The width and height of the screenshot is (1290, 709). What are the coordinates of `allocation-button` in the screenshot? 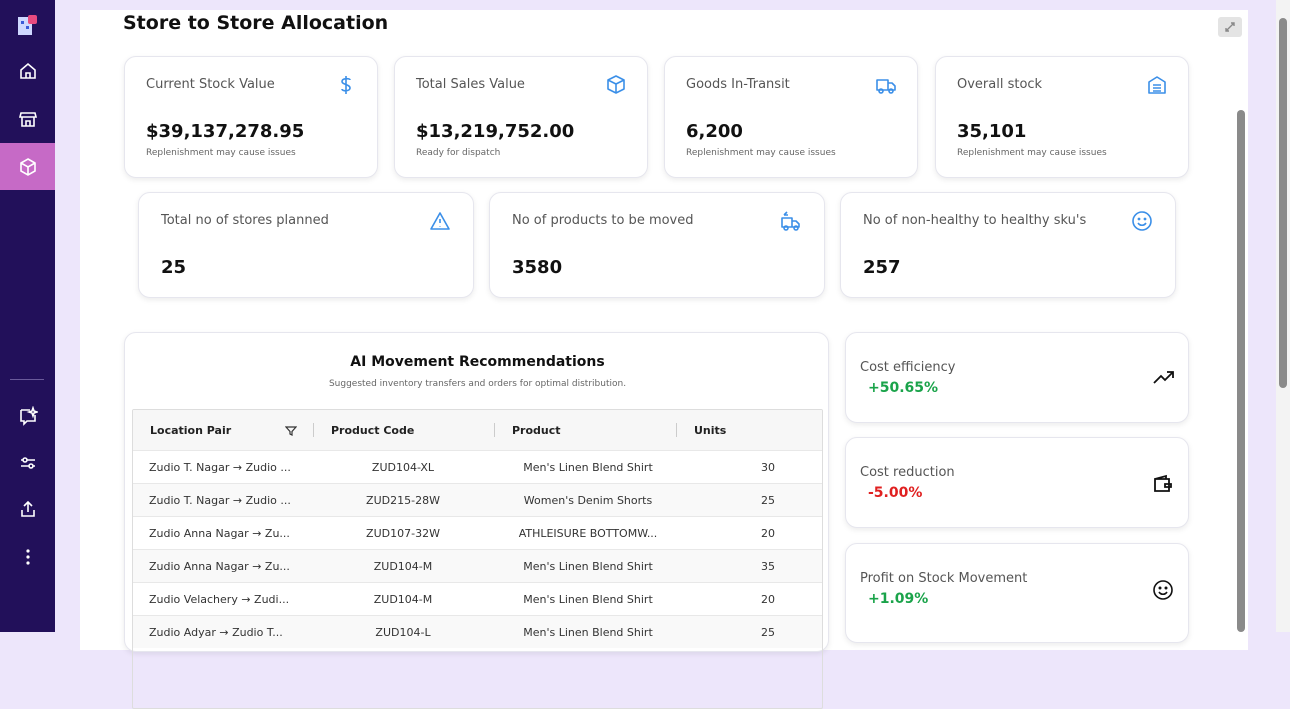 It's located at (27, 166).